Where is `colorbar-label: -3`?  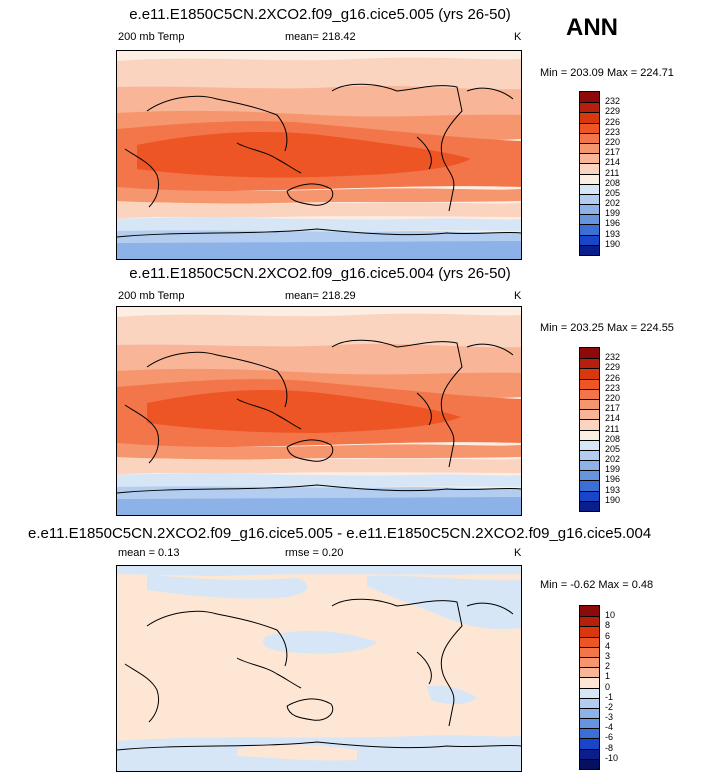 colorbar-label: -3 is located at coordinates (609, 717).